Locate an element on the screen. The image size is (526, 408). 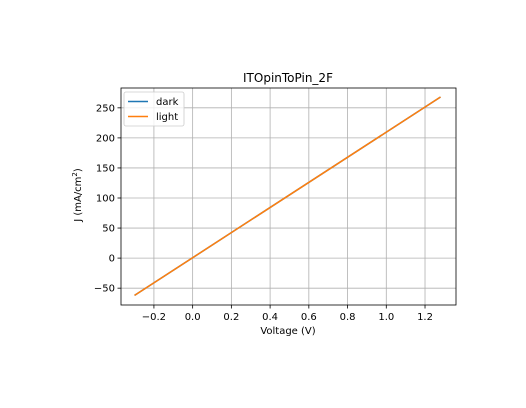
x-axis-ticks: −0.2 0.0 0.2 0.4 0.6 0.8 1.0 1.2 is located at coordinates (287, 314).